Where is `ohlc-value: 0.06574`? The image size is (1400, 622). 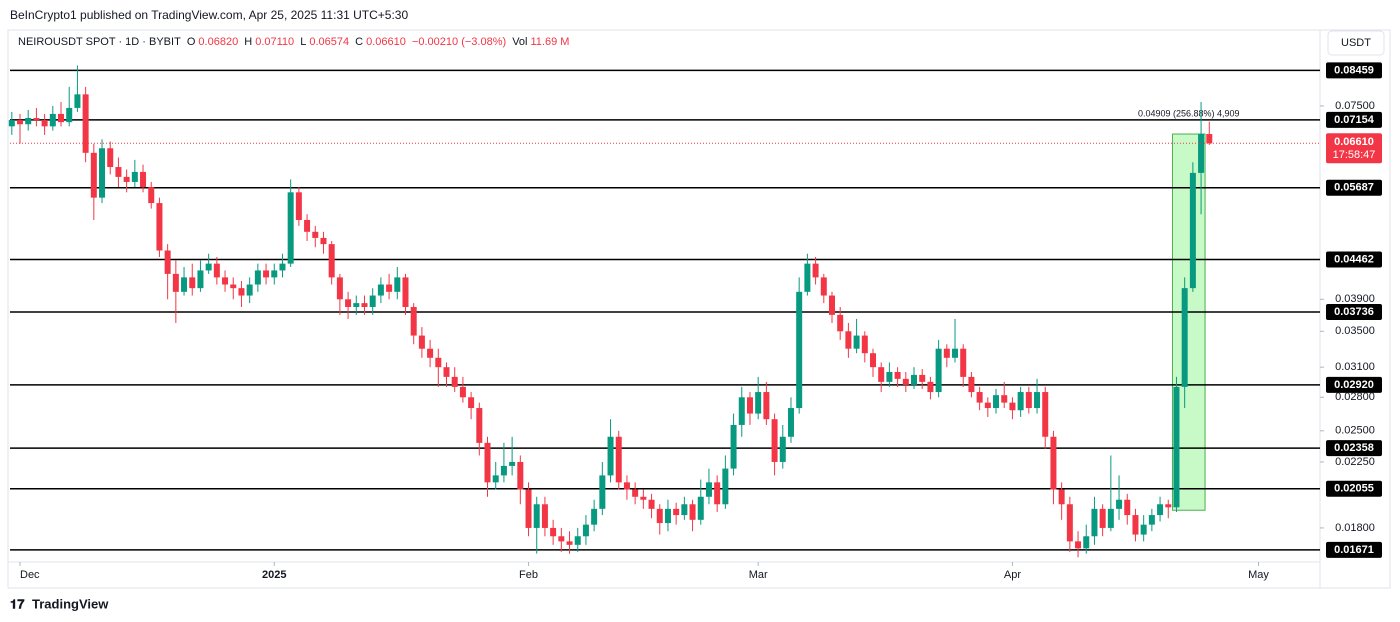 ohlc-value: 0.06574 is located at coordinates (329, 42).